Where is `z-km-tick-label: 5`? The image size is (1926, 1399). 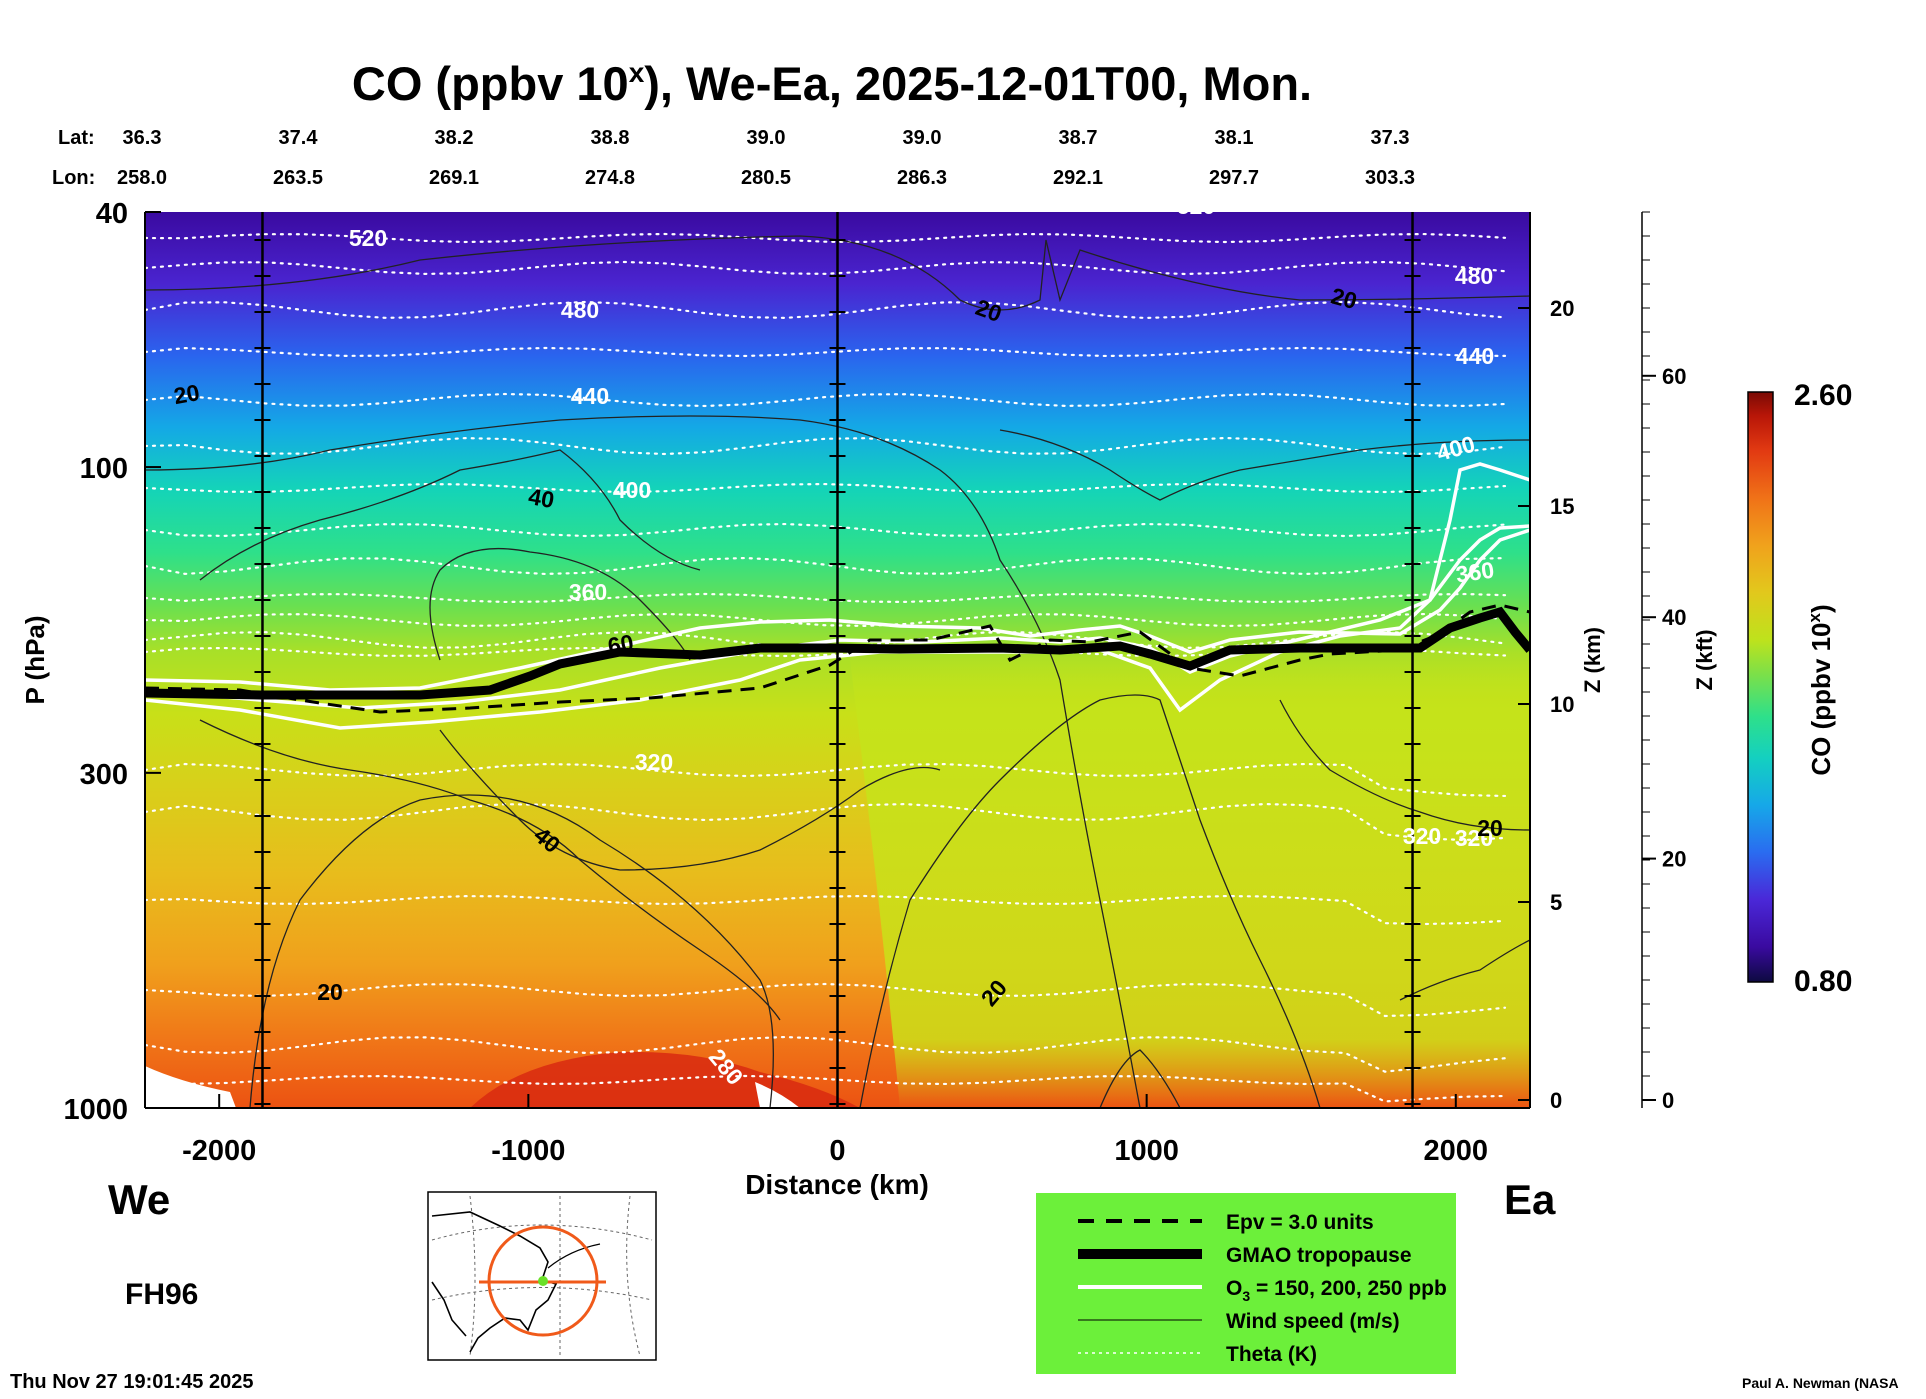
z-km-tick-label: 5 is located at coordinates (1556, 902).